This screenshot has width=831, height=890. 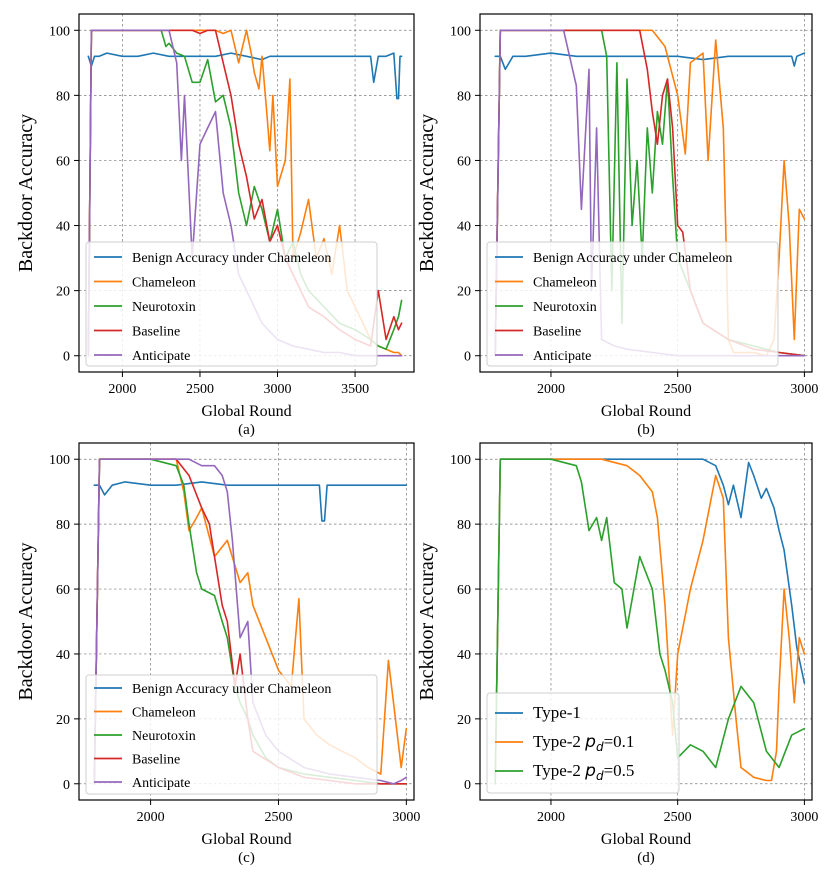 I want to click on legend: Type-1 Type-2 pd=0.1 Type-2 pd=0.5, so click(x=583, y=743).